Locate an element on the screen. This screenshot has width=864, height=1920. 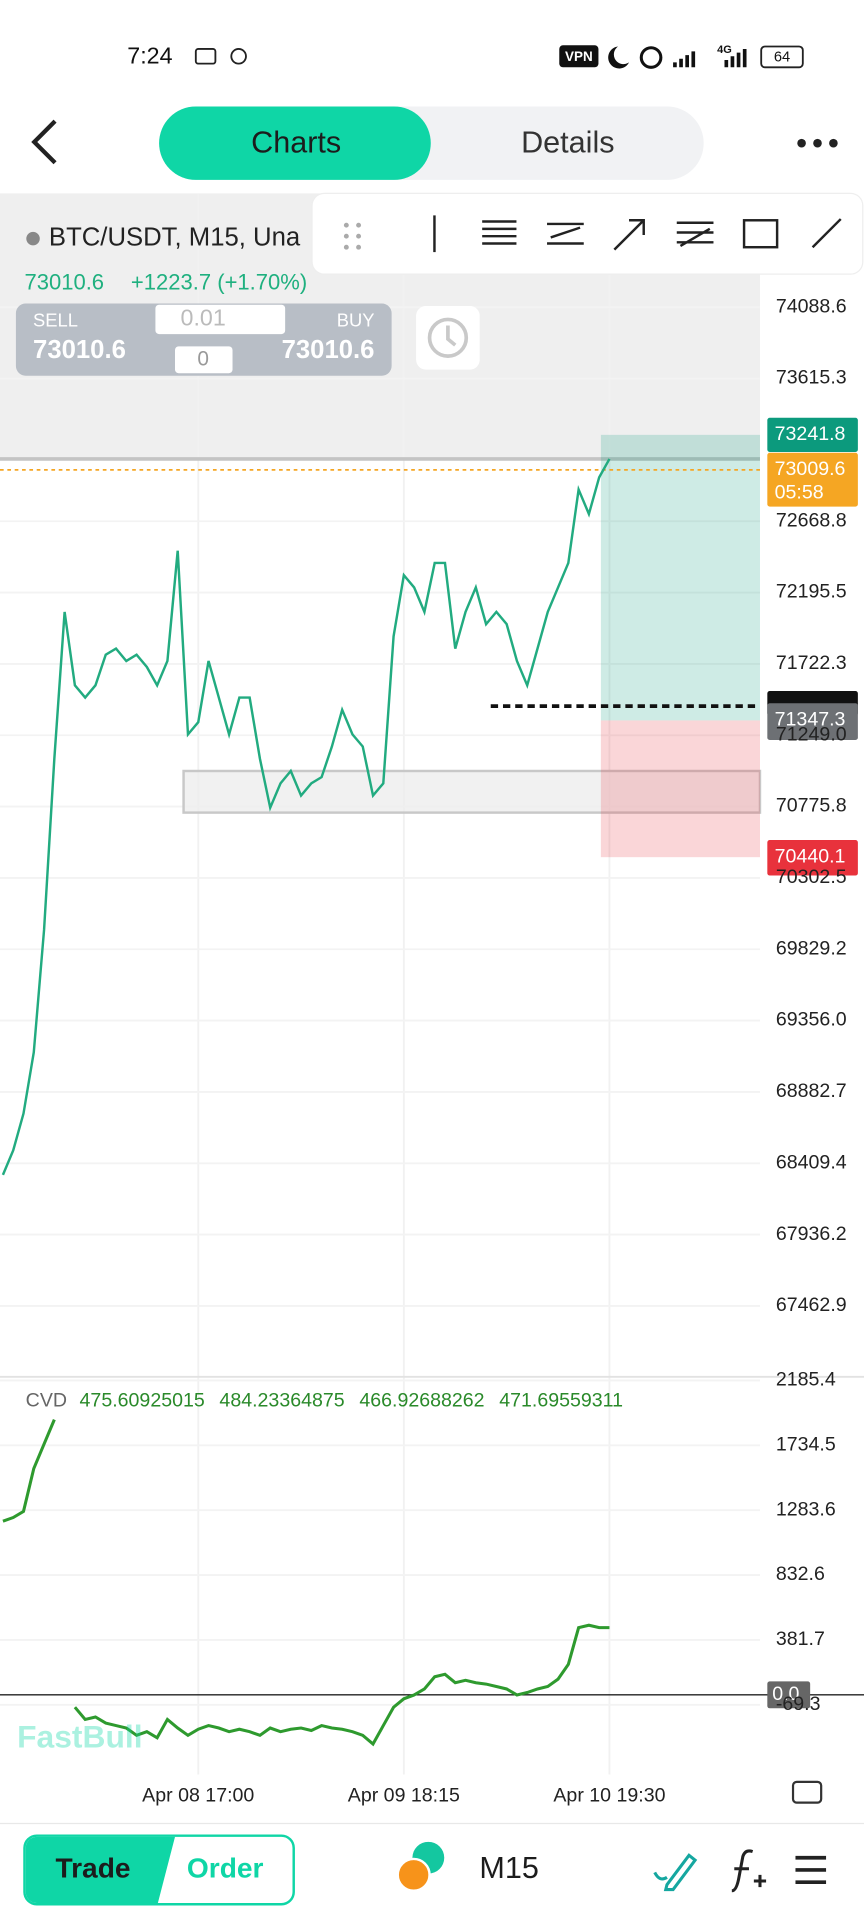
take-profit-badge: 73241.8 is located at coordinates (810, 434).